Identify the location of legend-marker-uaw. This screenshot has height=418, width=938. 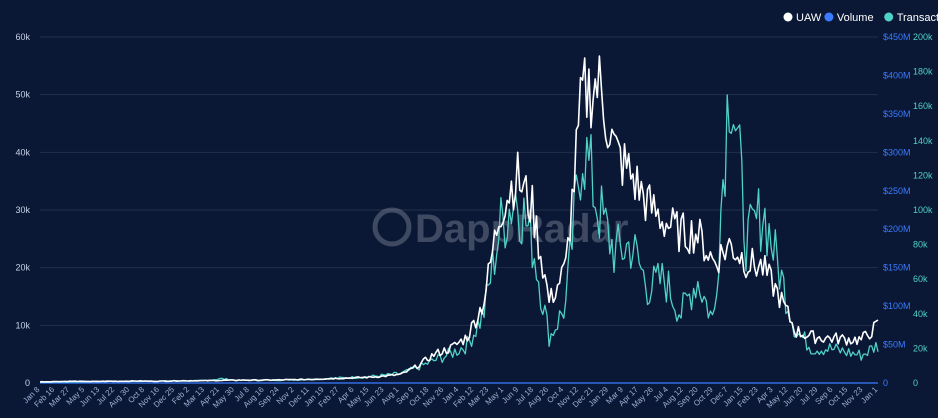
(788, 17).